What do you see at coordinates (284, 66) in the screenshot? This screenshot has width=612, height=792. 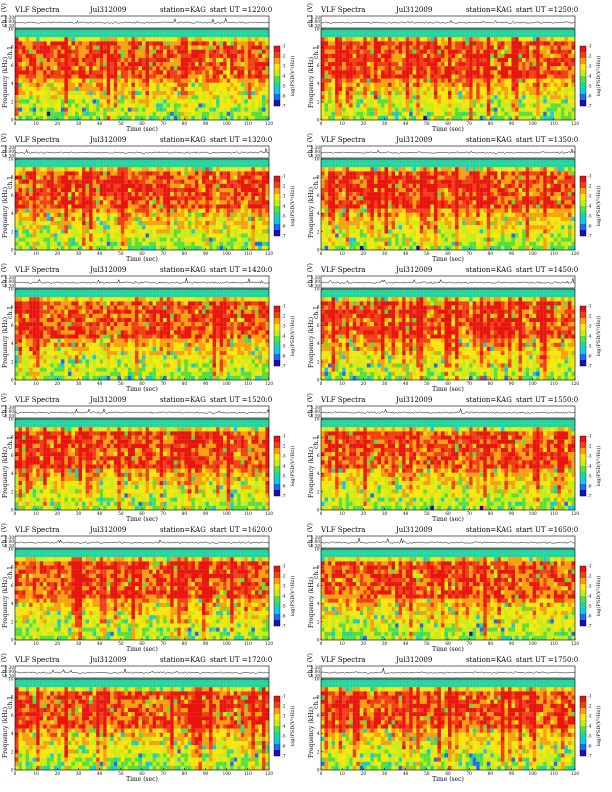 I see `colorbar-tick-label: -3` at bounding box center [284, 66].